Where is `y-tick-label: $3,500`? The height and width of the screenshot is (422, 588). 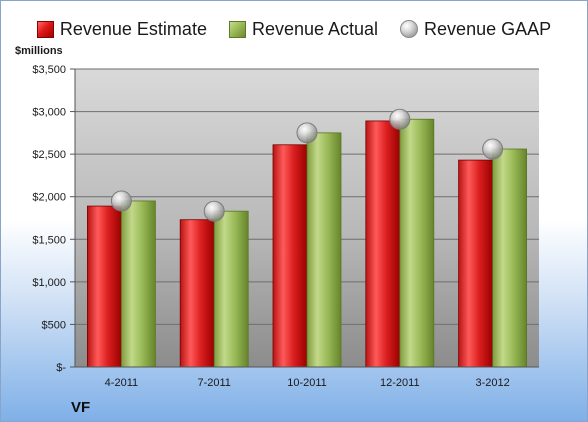
y-tick-label: $3,500 is located at coordinates (49, 70).